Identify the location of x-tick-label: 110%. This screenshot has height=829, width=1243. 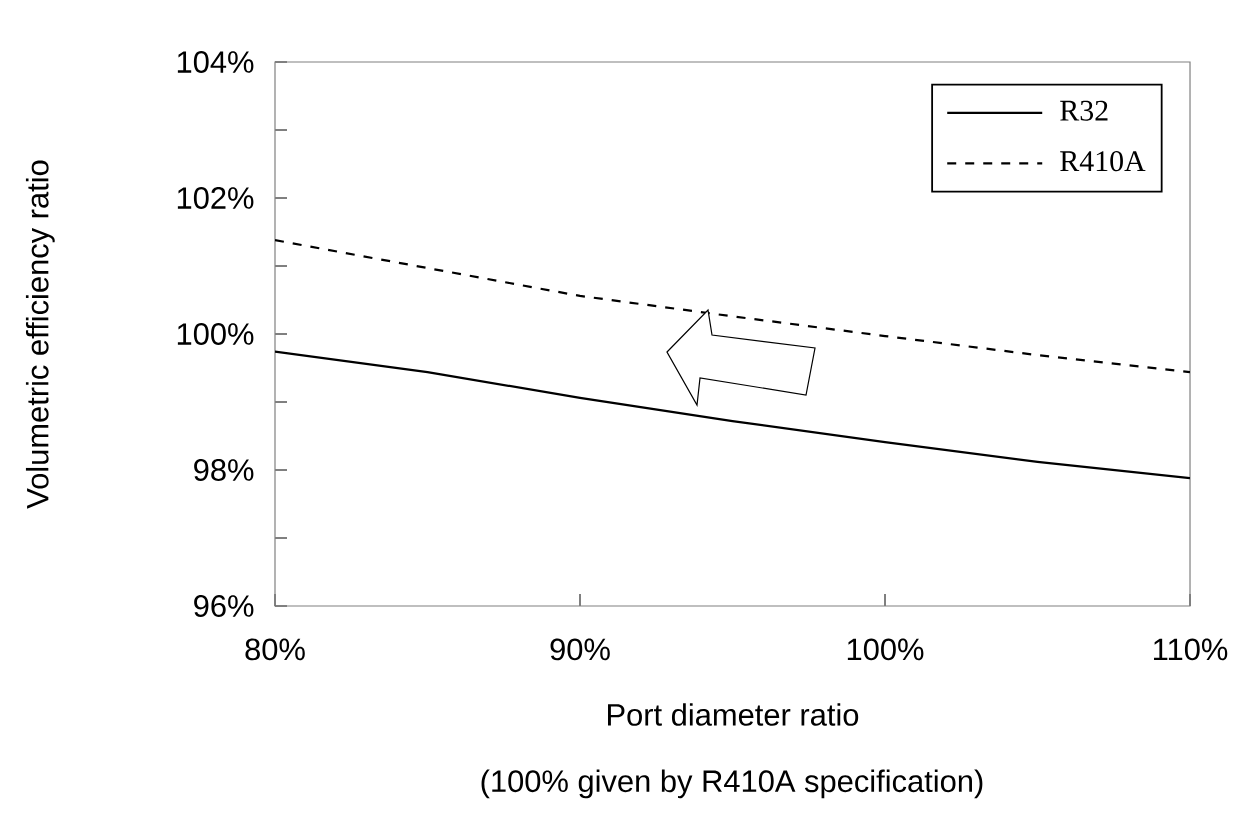
(1191, 649).